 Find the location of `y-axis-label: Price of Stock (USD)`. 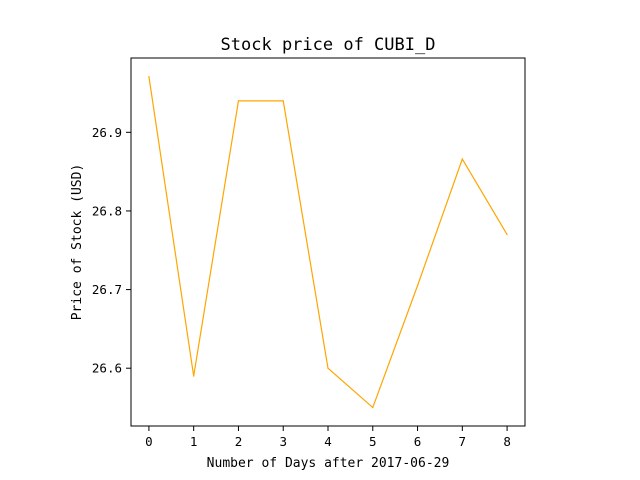

y-axis-label: Price of Stock (USD) is located at coordinates (77, 242).